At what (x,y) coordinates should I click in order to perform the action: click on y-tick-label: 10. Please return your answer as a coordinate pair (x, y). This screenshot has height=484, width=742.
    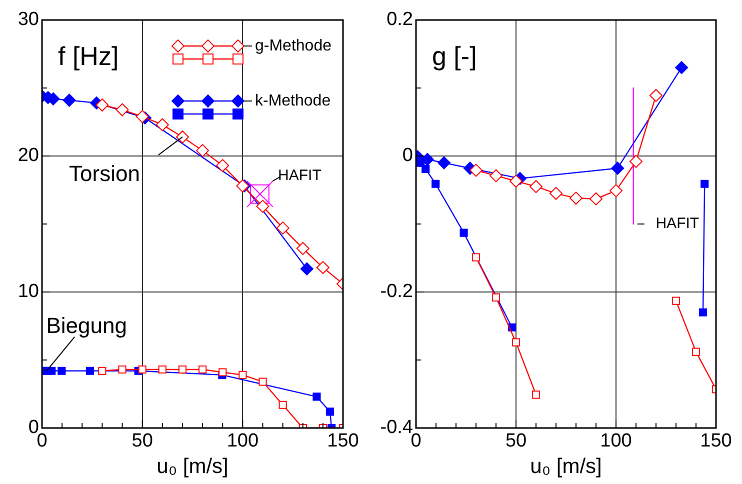
    Looking at the image, I should click on (28, 291).